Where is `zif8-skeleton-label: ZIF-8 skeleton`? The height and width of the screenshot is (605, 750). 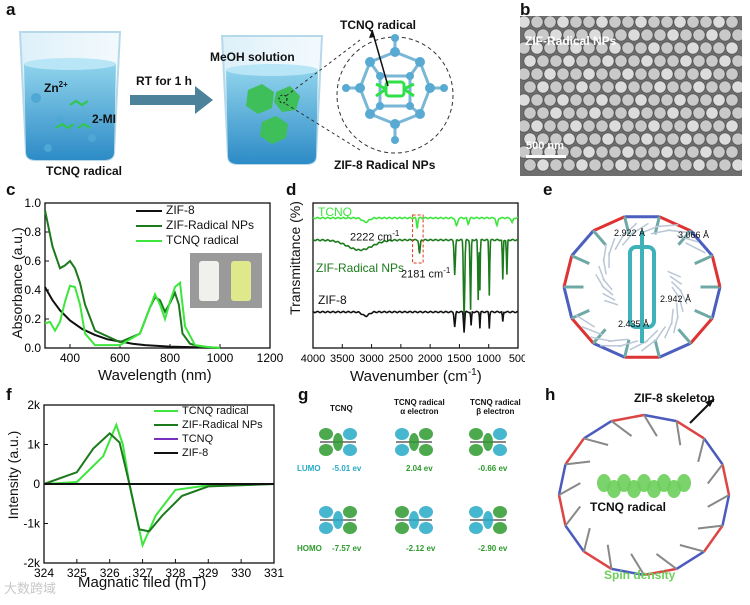
zif8-skeleton-label: ZIF-8 skeleton is located at coordinates (674, 398).